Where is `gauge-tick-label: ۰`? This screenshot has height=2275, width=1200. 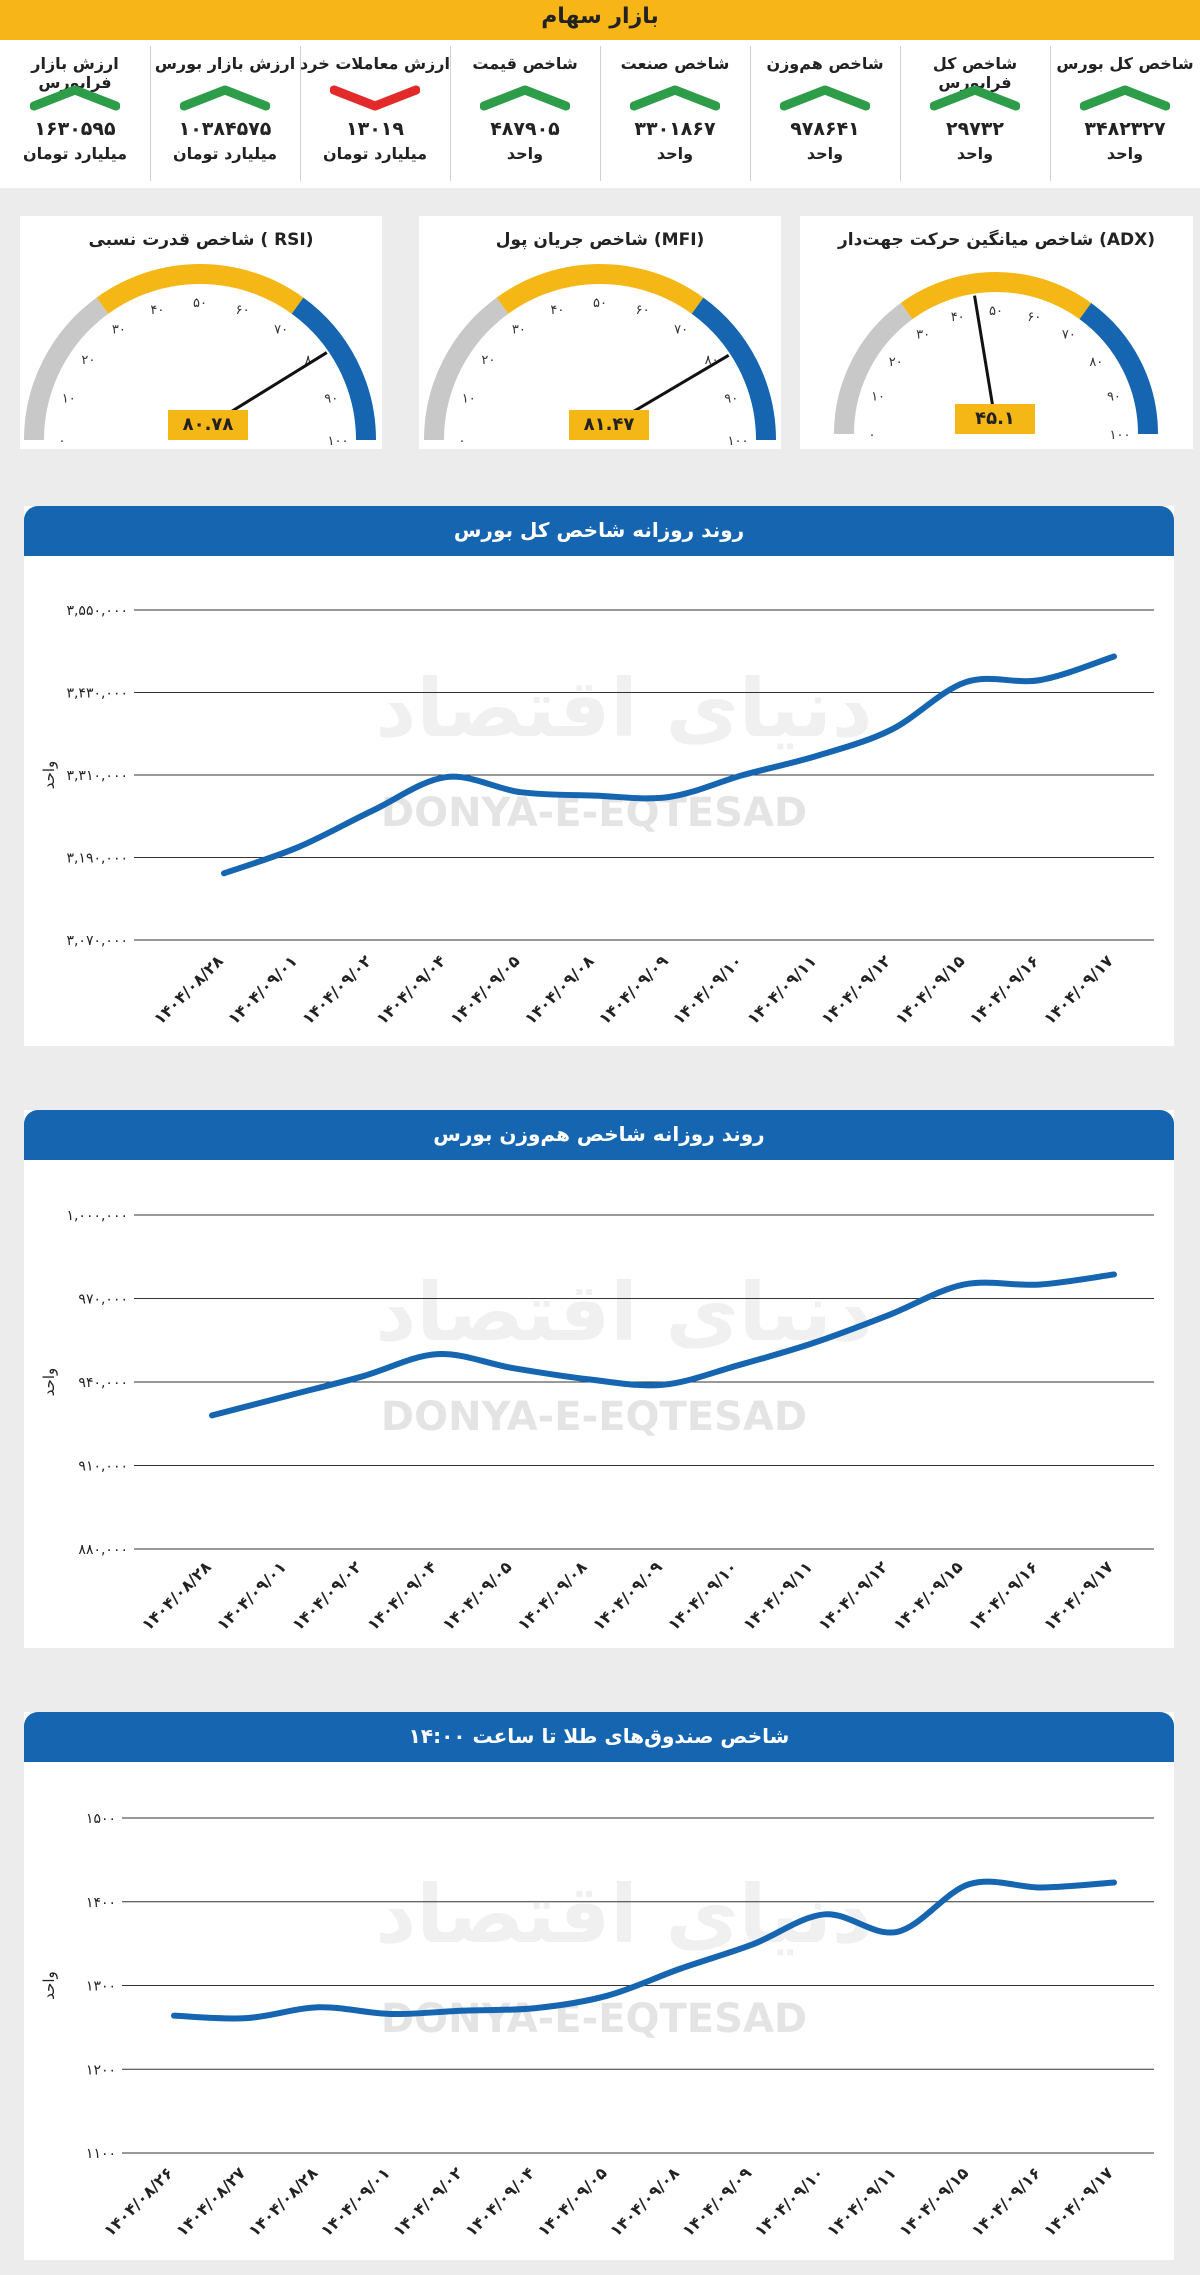 gauge-tick-label: ۰ is located at coordinates (62, 441).